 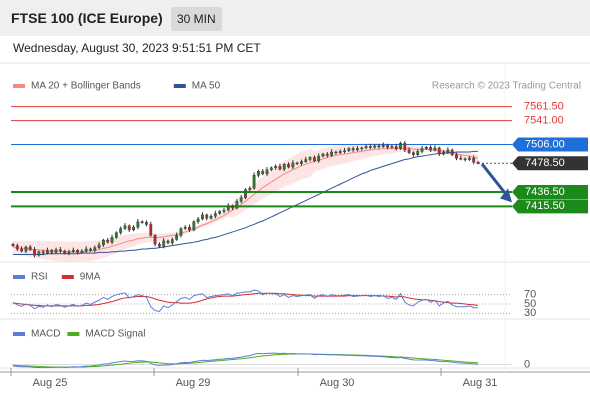 What do you see at coordinates (45, 334) in the screenshot?
I see `macd-legend-label-0: MACD` at bounding box center [45, 334].